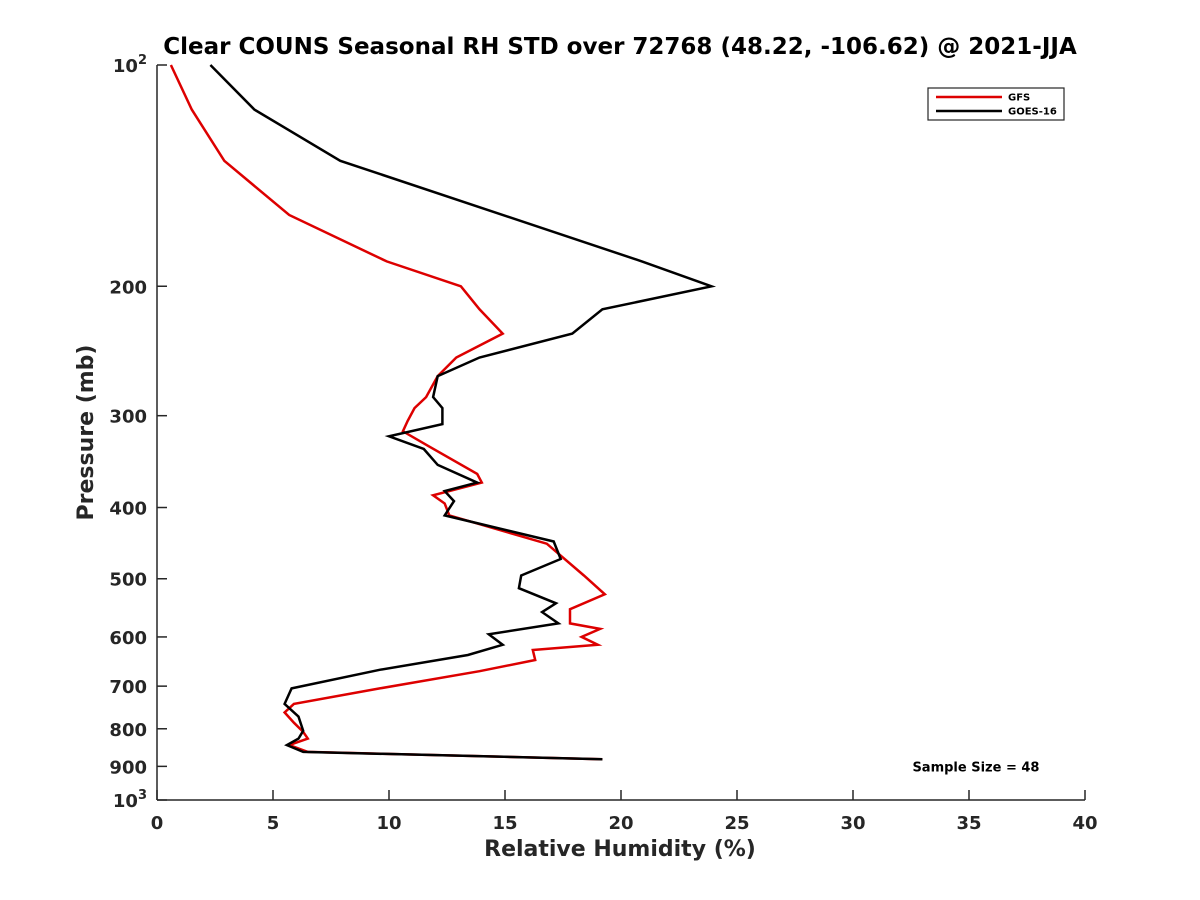 The image size is (1200, 900). What do you see at coordinates (736, 823) in the screenshot?
I see `x-tick-label: 25` at bounding box center [736, 823].